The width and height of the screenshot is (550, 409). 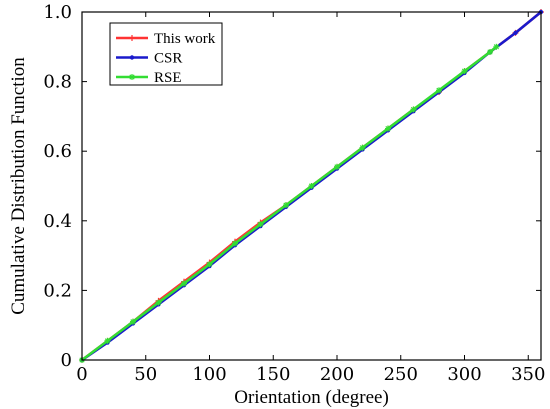 I want to click on x-tick-label: 300, so click(x=464, y=374).